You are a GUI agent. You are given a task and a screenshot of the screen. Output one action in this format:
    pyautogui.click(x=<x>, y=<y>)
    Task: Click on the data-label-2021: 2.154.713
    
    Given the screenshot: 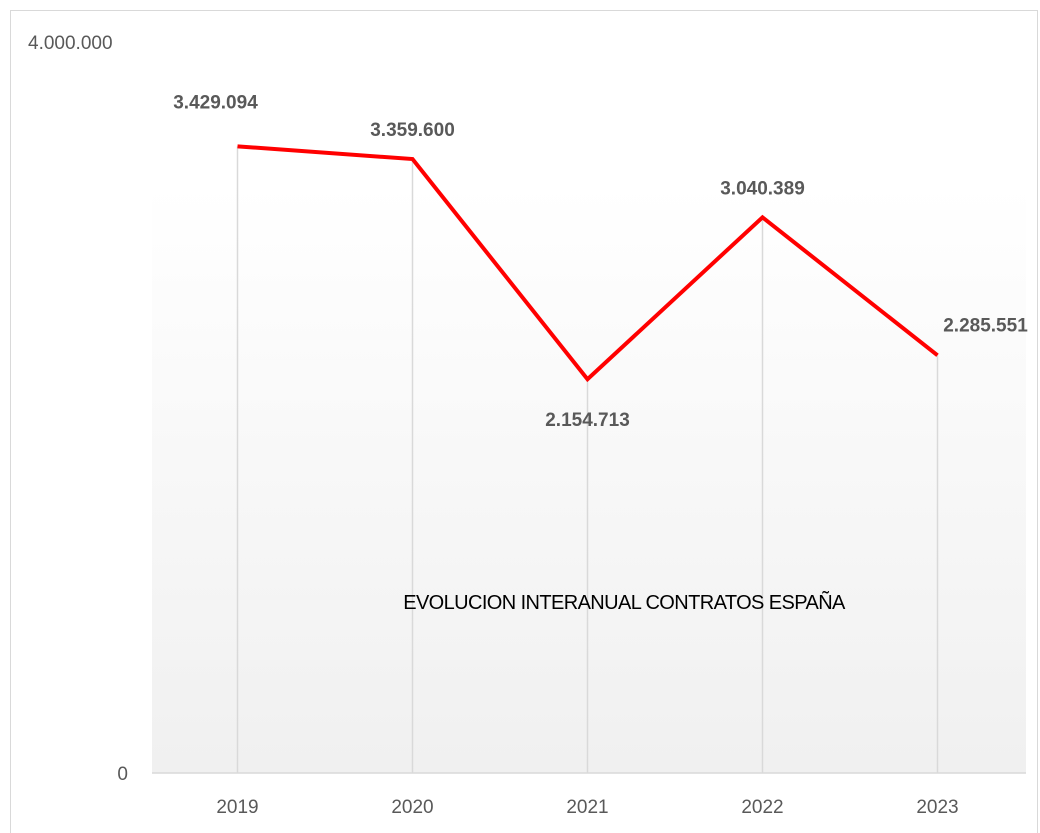 What is the action you would take?
    pyautogui.click(x=587, y=420)
    